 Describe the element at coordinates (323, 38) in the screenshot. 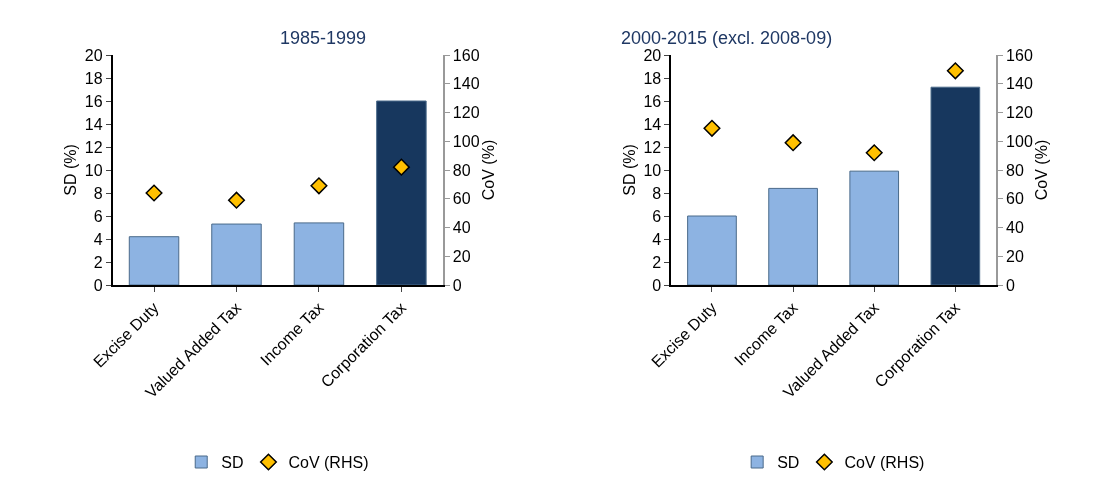

I see `chart-title: 1985-1999` at that location.